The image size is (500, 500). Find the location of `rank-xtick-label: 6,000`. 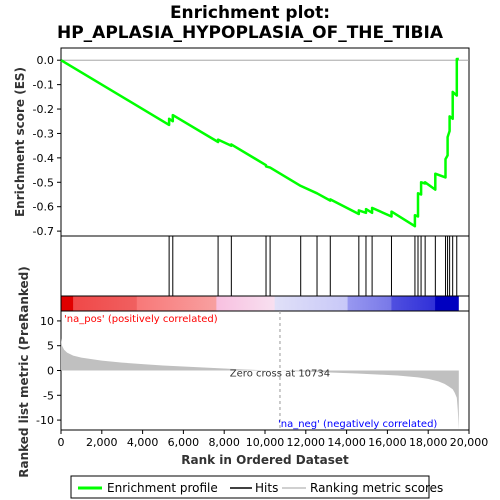

rank-xtick-label: 6,000 is located at coordinates (184, 442).